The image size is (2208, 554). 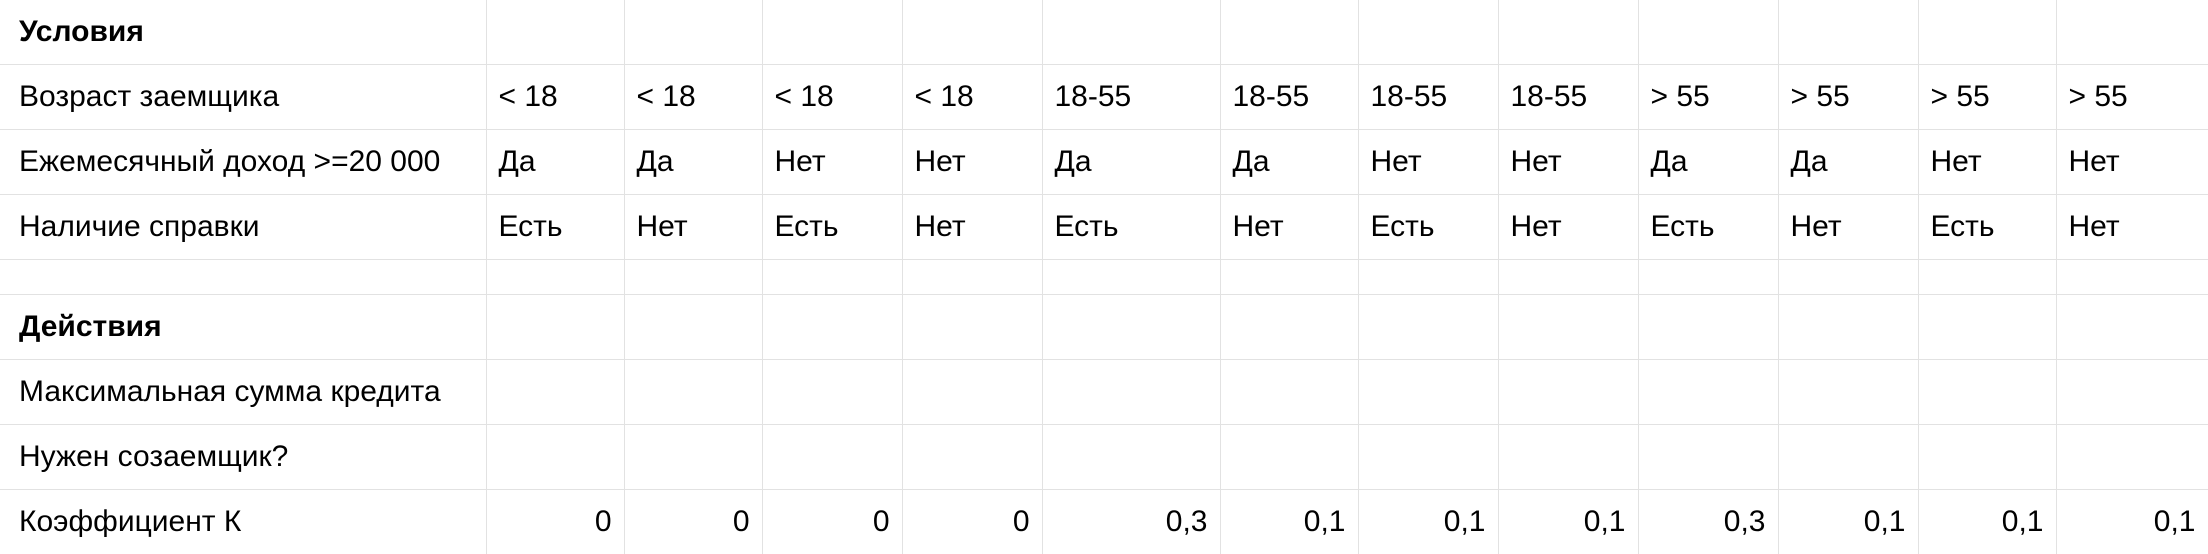 I want to click on row-label-cell: Максимальная сумма кредита, so click(x=243, y=392).